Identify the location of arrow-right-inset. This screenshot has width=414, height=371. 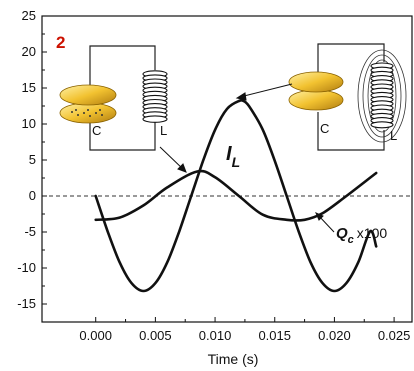
(266, 90).